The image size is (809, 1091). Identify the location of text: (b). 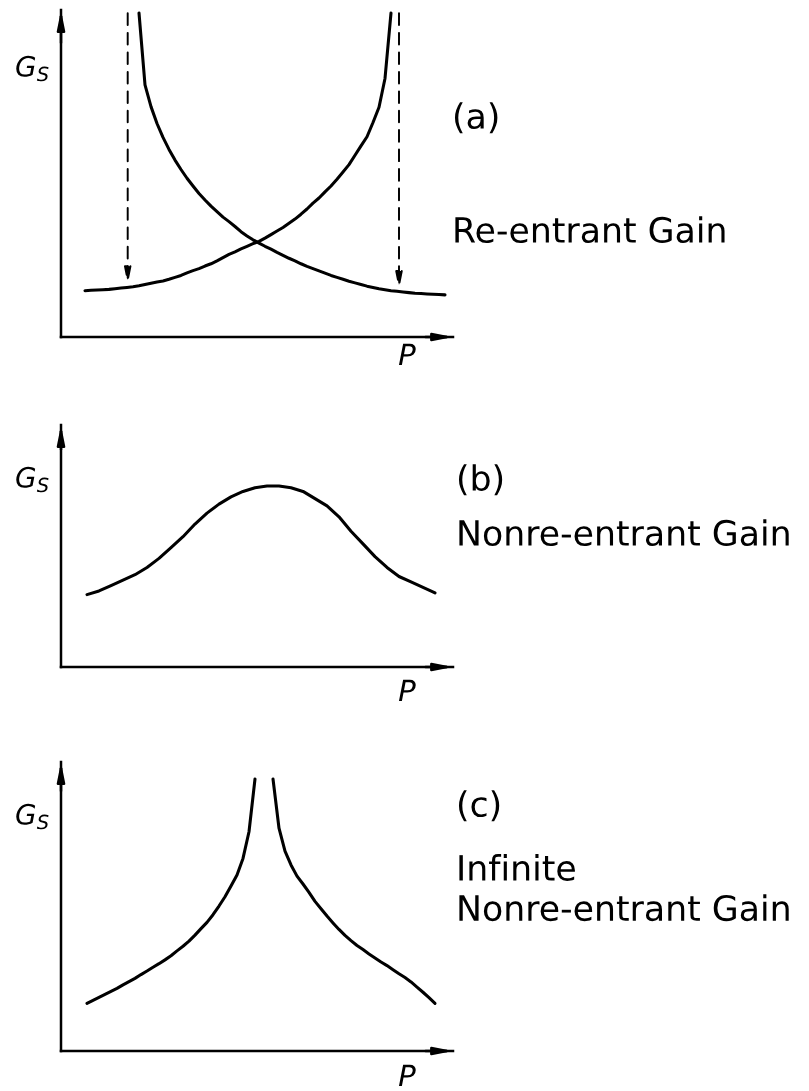
(480, 480).